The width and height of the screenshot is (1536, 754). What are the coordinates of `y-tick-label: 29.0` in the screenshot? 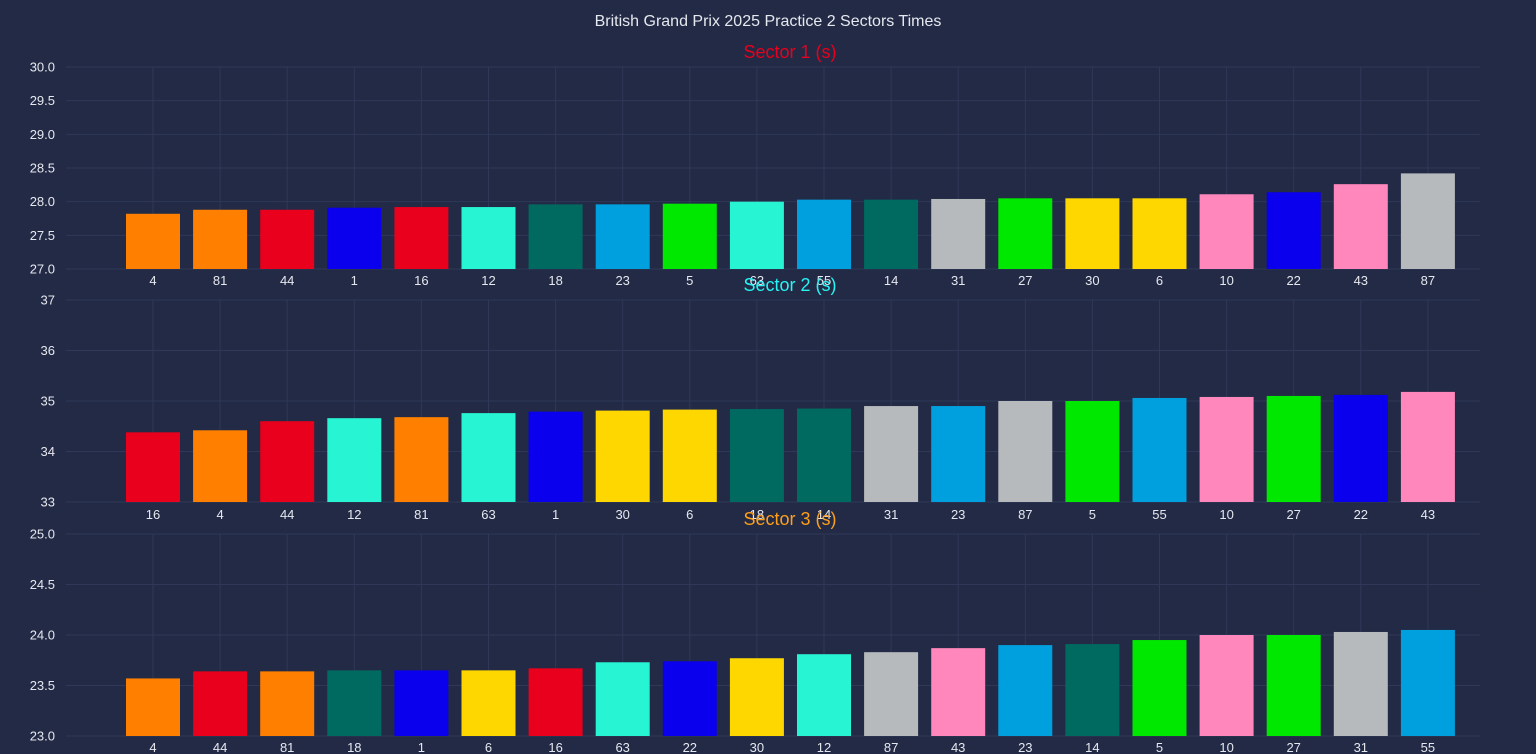 It's located at (42, 134).